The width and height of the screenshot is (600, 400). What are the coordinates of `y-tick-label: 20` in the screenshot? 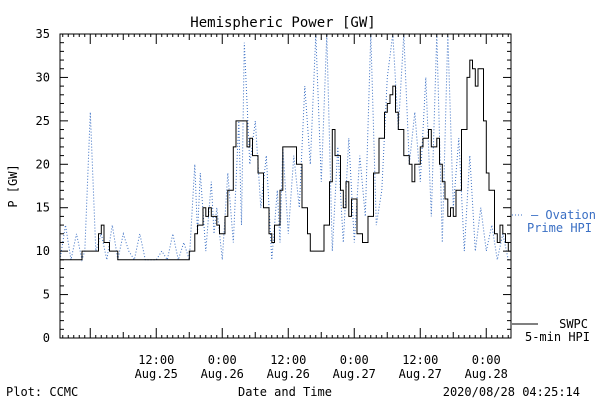 It's located at (43, 164).